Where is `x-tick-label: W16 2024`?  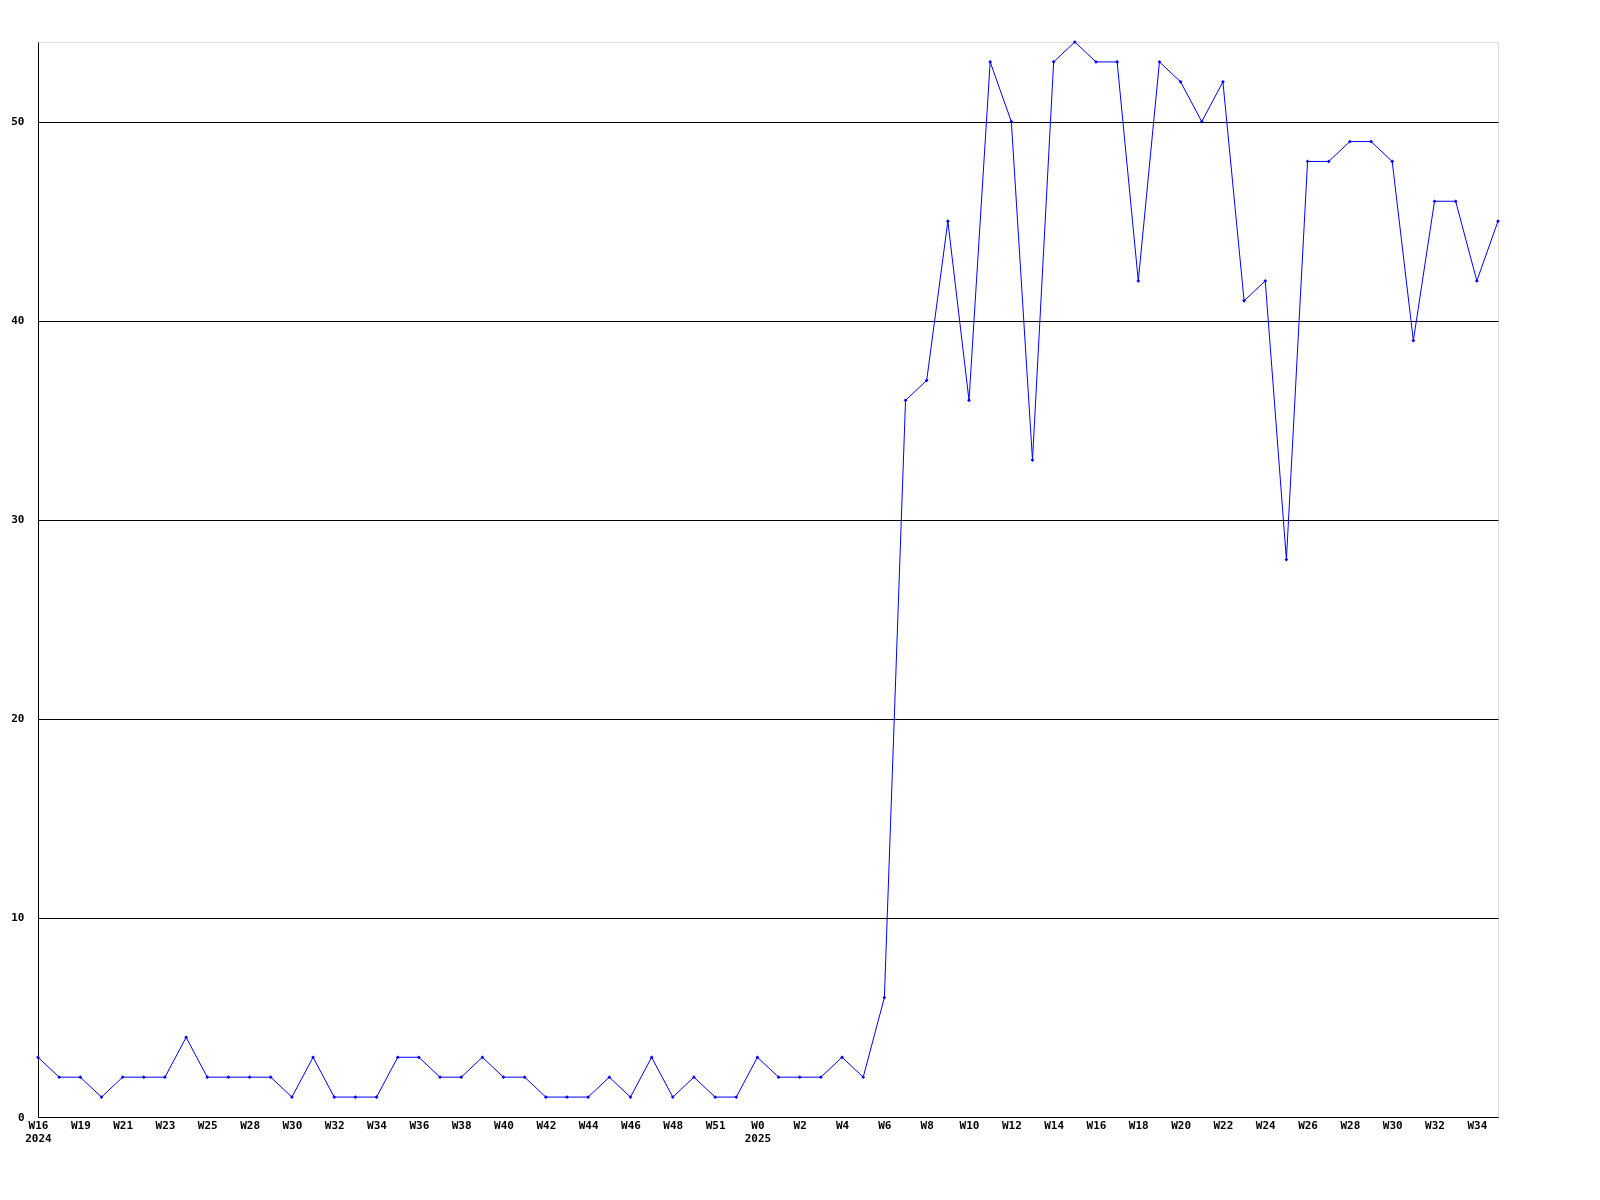
x-tick-label: W16 2024 is located at coordinates (39, 1131).